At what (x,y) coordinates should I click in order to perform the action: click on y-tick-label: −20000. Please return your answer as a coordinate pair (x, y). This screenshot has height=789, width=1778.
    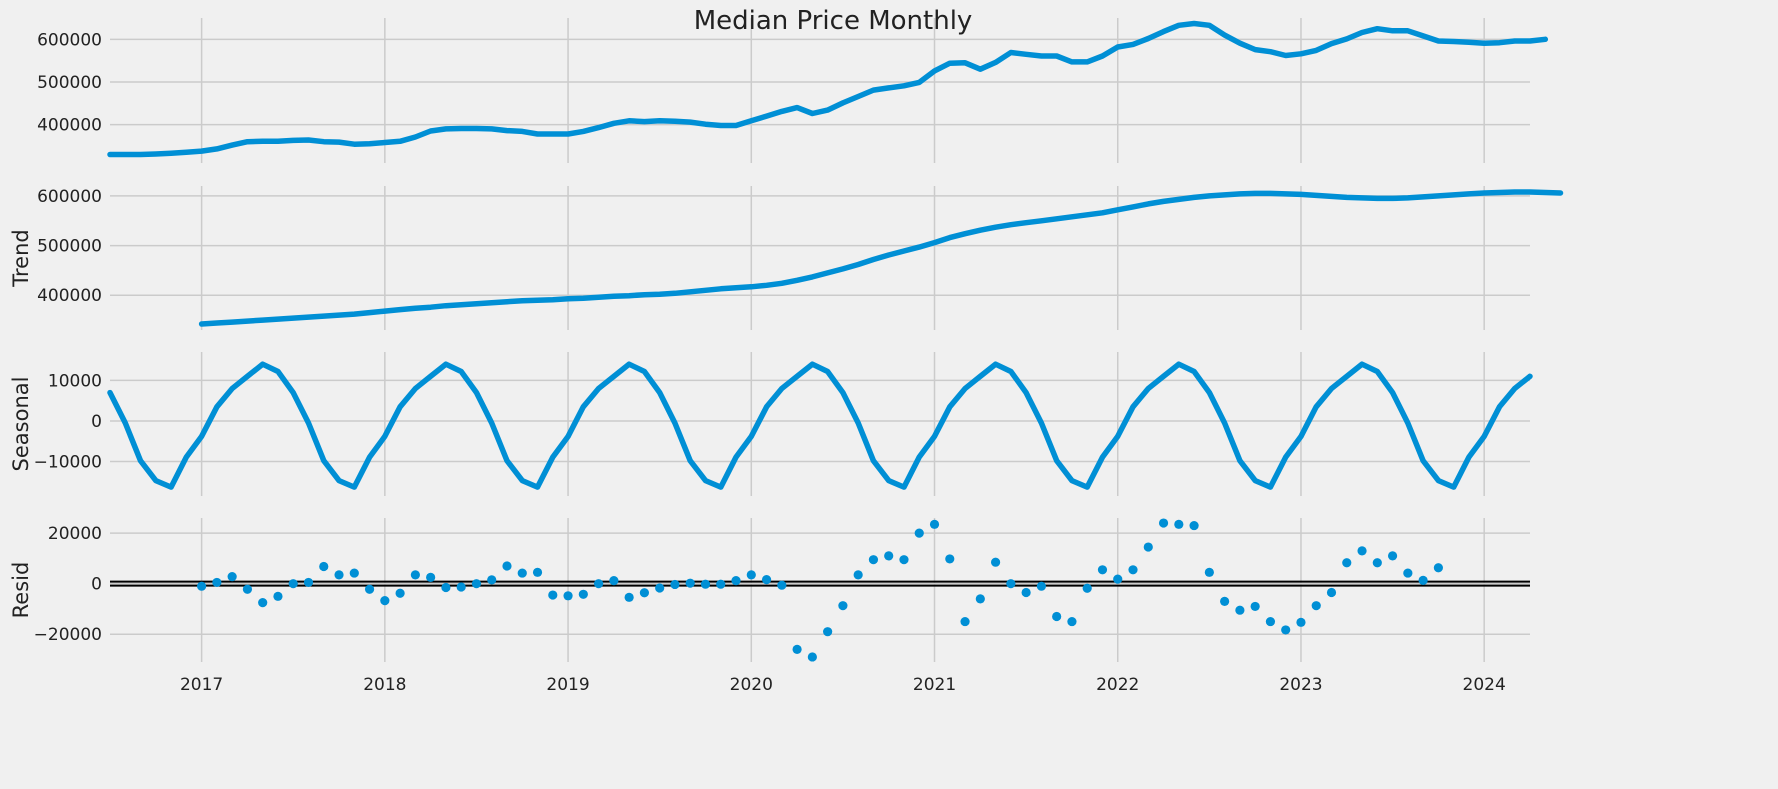
    Looking at the image, I should click on (68, 635).